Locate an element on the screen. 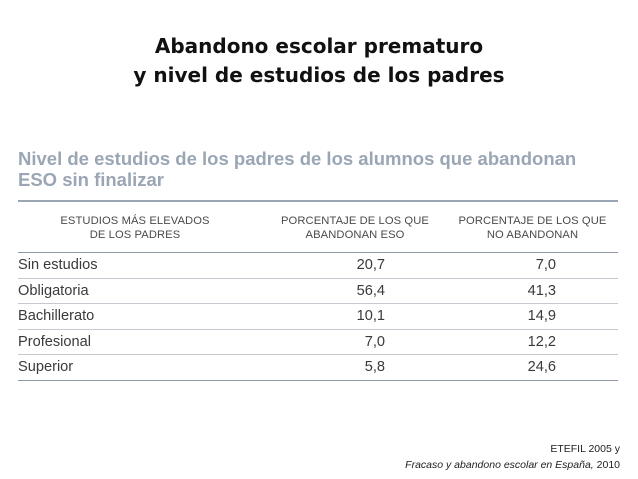 Image resolution: width=638 pixels, height=479 pixels. header-rule is located at coordinates (318, 252).